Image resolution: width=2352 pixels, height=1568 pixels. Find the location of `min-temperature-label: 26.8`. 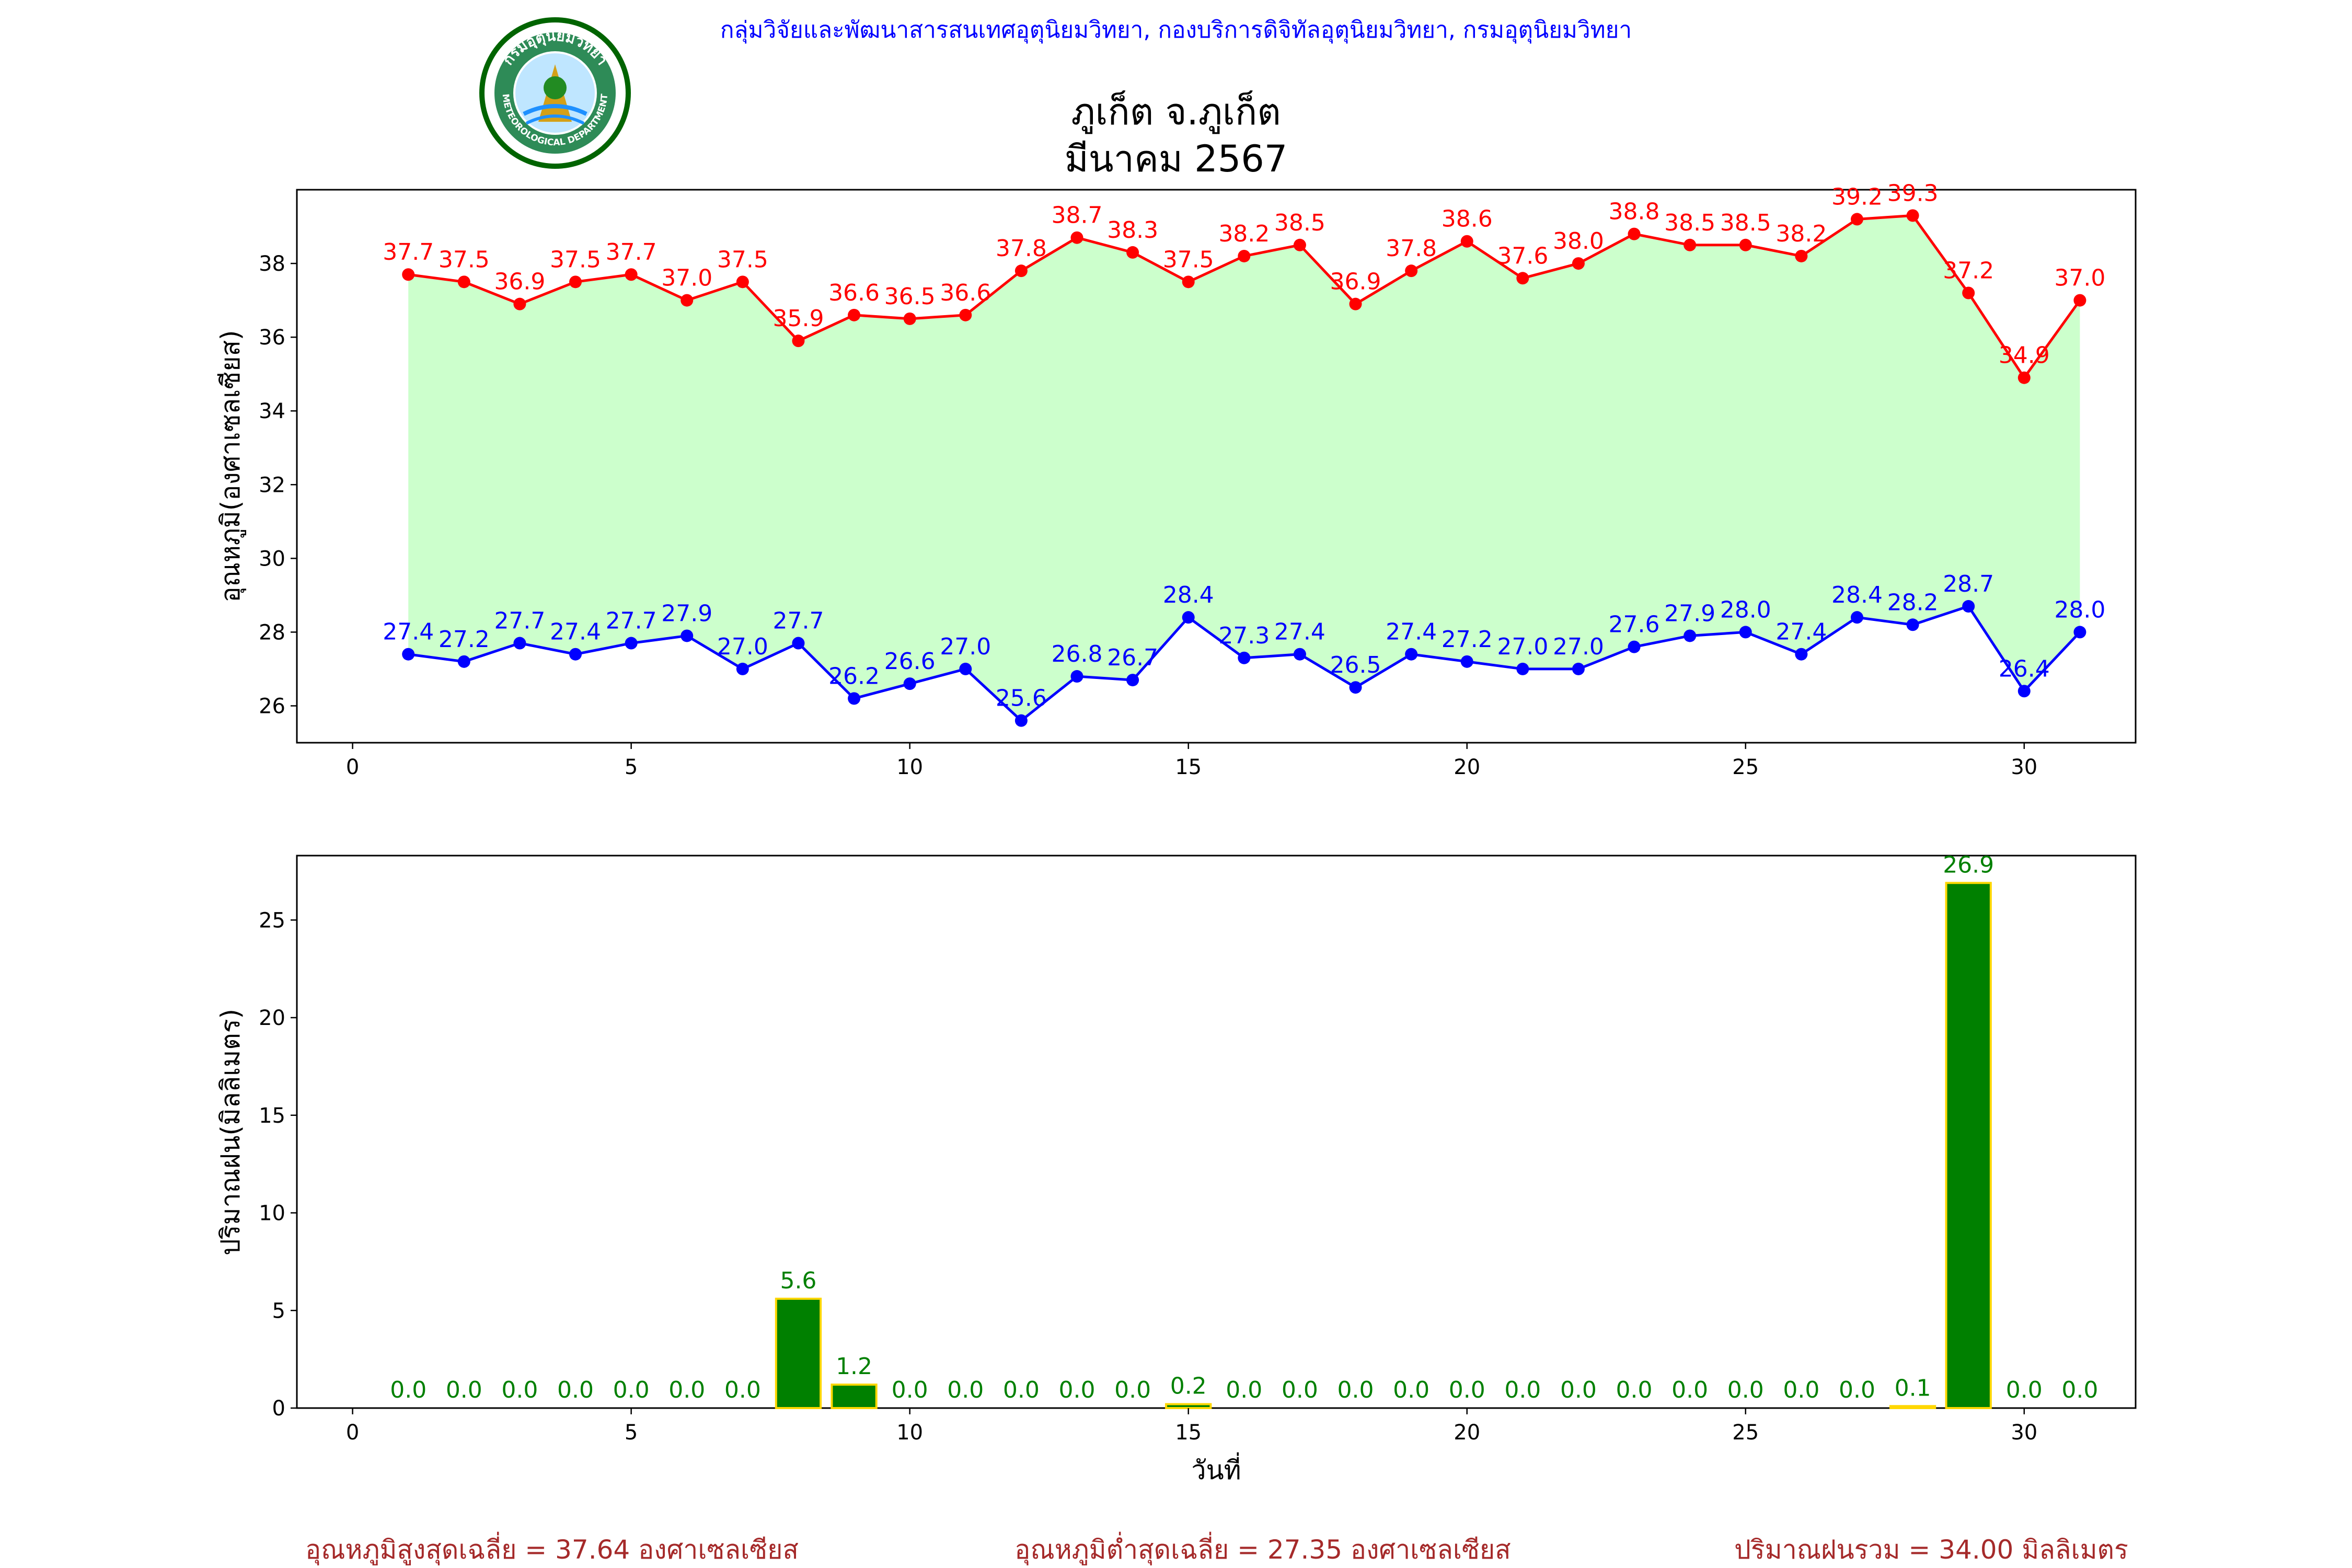

min-temperature-label: 26.8 is located at coordinates (1077, 654).